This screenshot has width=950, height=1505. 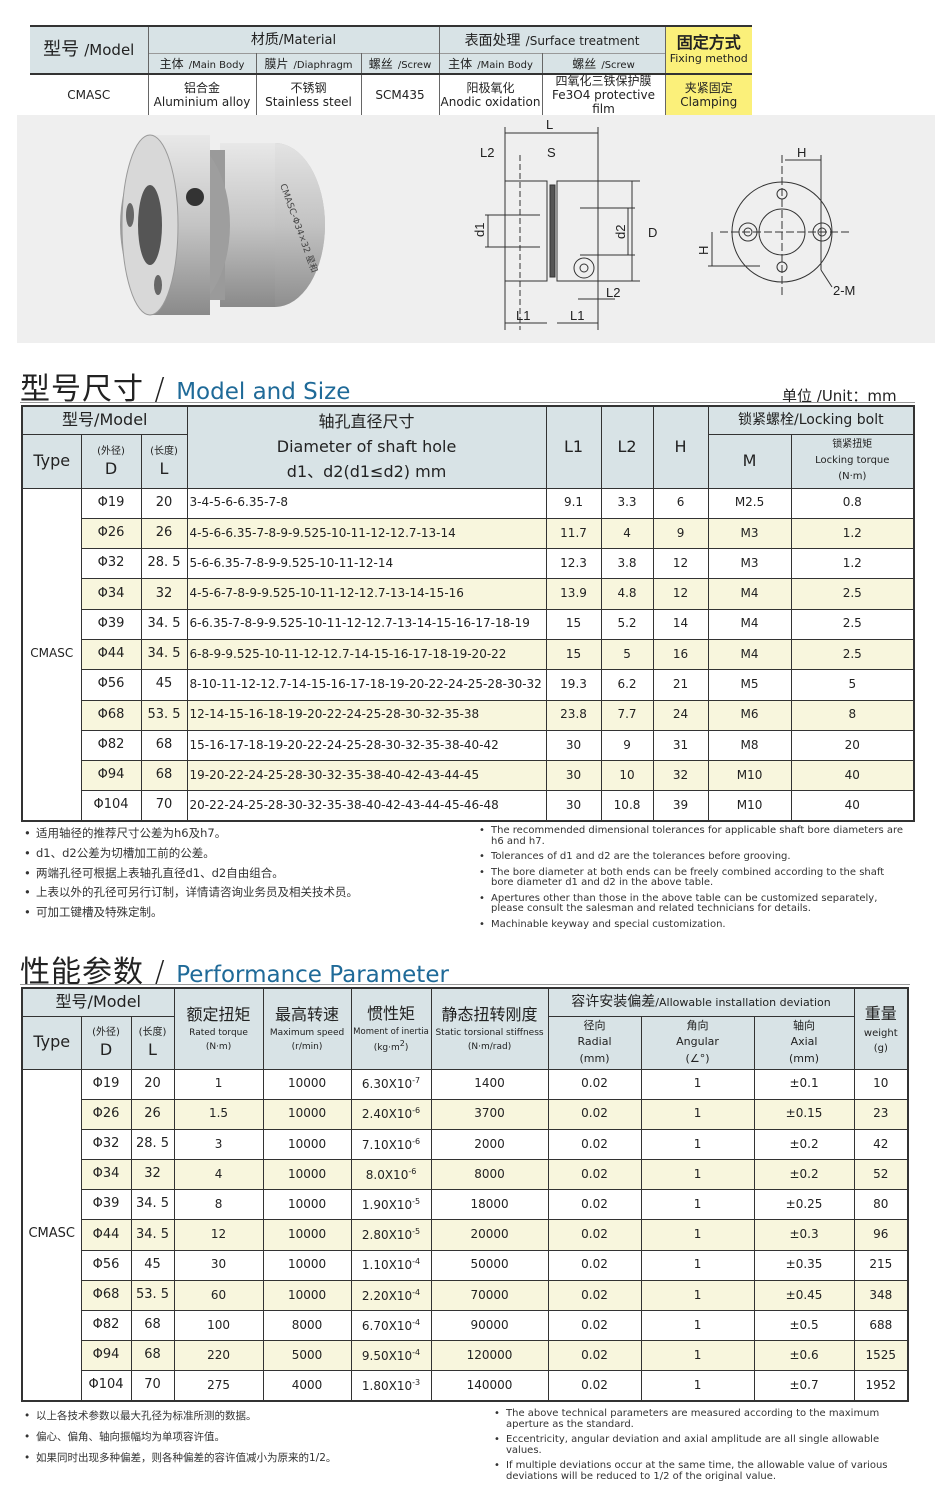 What do you see at coordinates (489, 1386) in the screenshot?
I see `stiffness-cell: 140000` at bounding box center [489, 1386].